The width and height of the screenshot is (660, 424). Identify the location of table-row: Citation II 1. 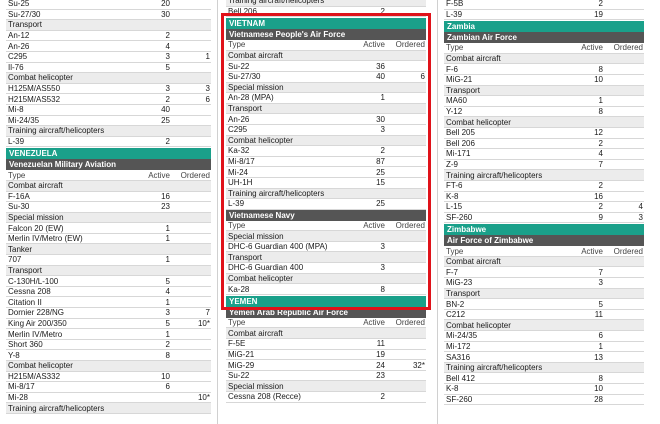
(108, 303).